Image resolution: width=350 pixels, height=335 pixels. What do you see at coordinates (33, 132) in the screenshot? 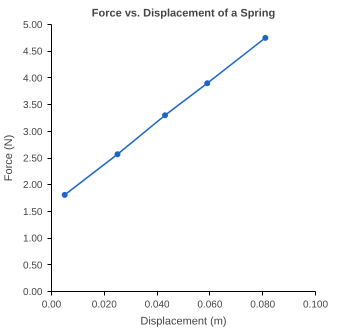
I see `y-tick-label: 3.00` at bounding box center [33, 132].